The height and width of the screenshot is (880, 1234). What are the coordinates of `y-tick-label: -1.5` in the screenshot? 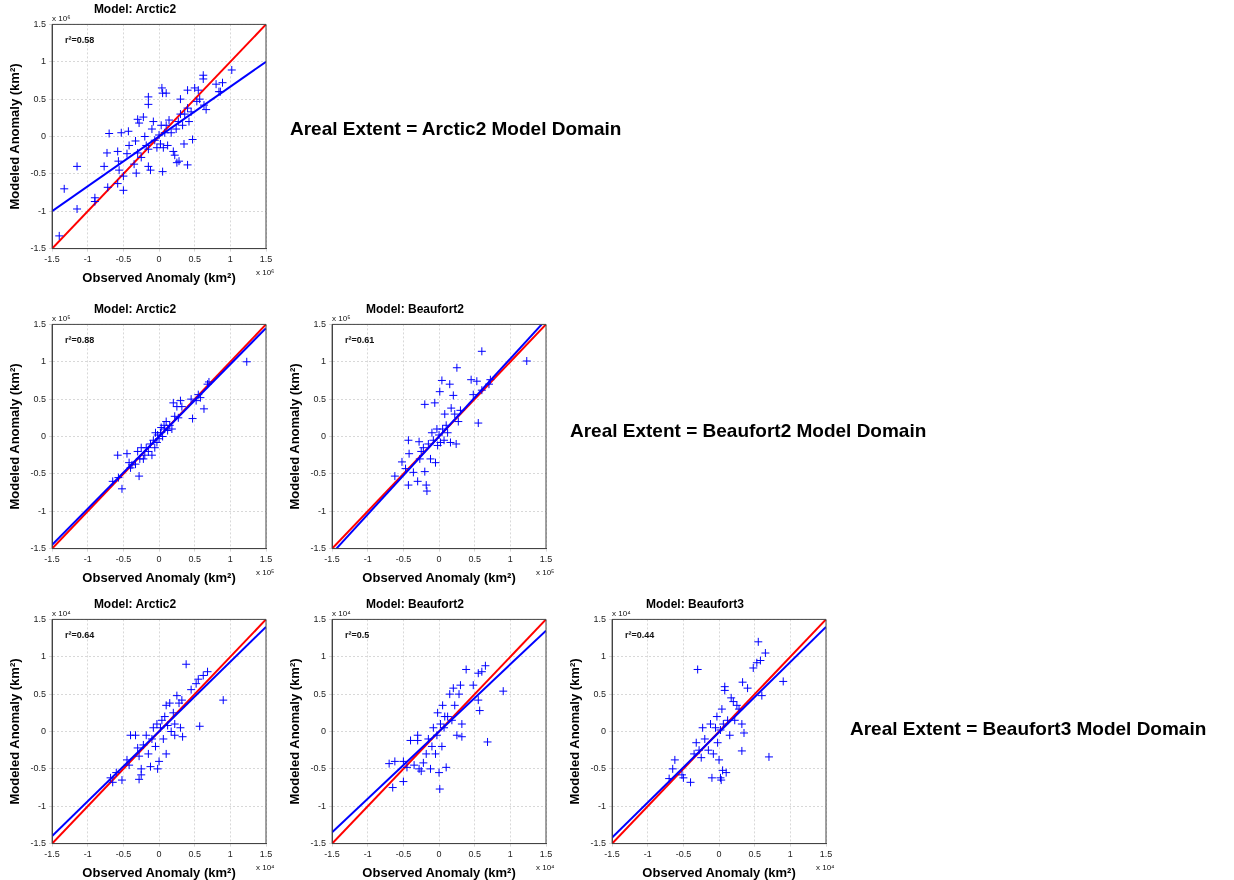 It's located at (318, 843).